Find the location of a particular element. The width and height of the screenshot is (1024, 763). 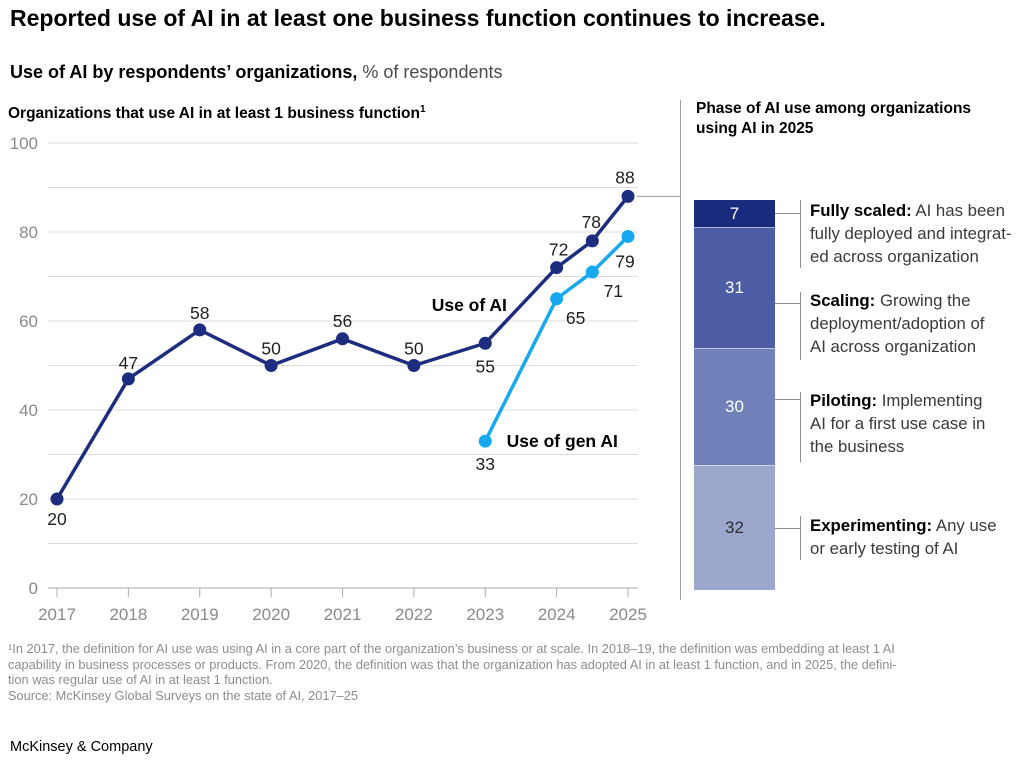

bar-segment-value: 30 is located at coordinates (734, 407).